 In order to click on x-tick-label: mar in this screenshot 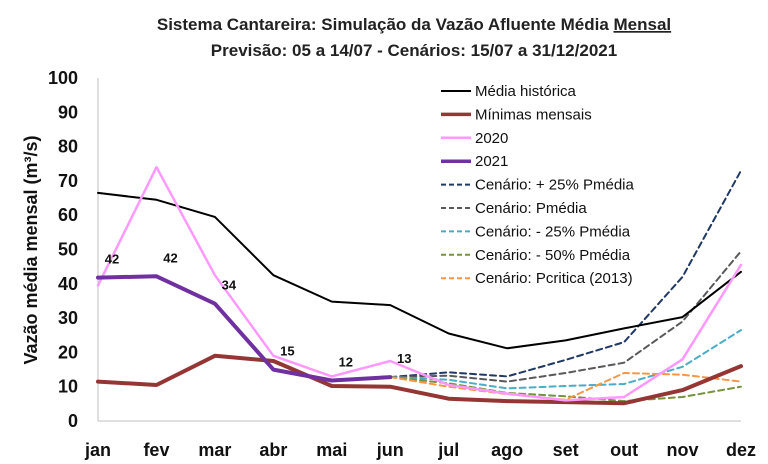, I will do `click(214, 450)`.